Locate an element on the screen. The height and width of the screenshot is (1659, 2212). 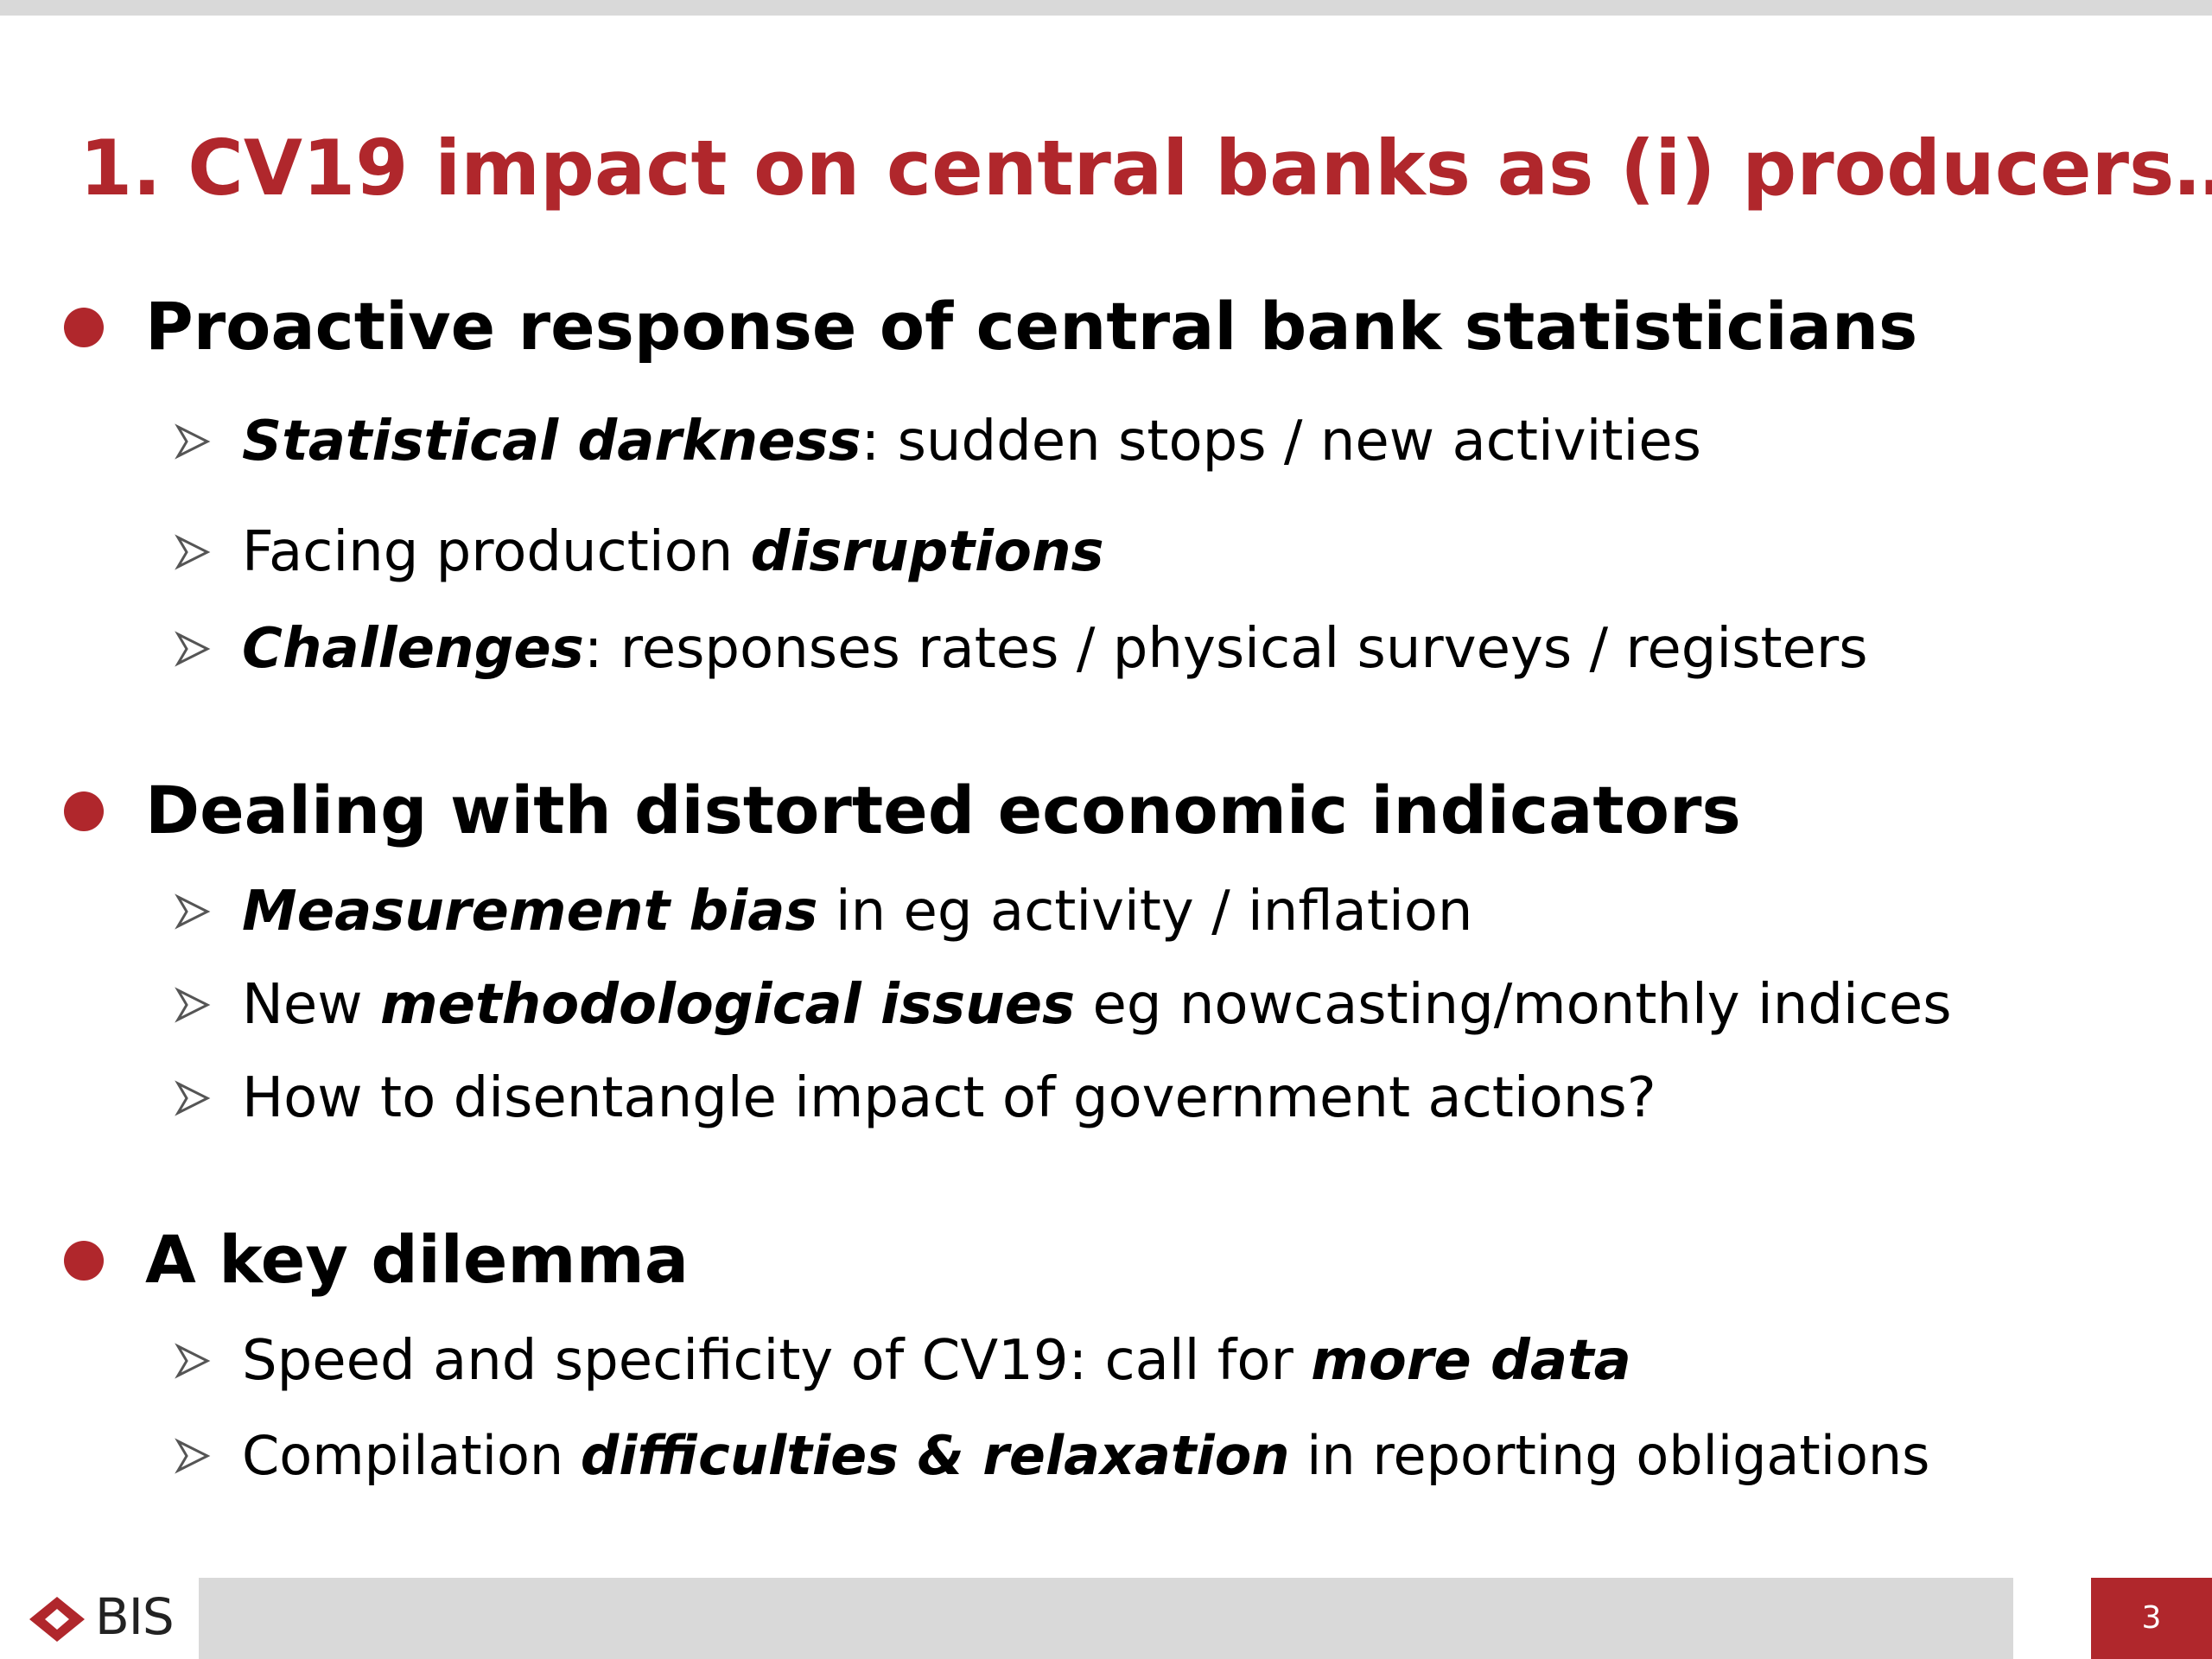
sub-item-1-2: Facing production disruptions is located at coordinates (673, 552).